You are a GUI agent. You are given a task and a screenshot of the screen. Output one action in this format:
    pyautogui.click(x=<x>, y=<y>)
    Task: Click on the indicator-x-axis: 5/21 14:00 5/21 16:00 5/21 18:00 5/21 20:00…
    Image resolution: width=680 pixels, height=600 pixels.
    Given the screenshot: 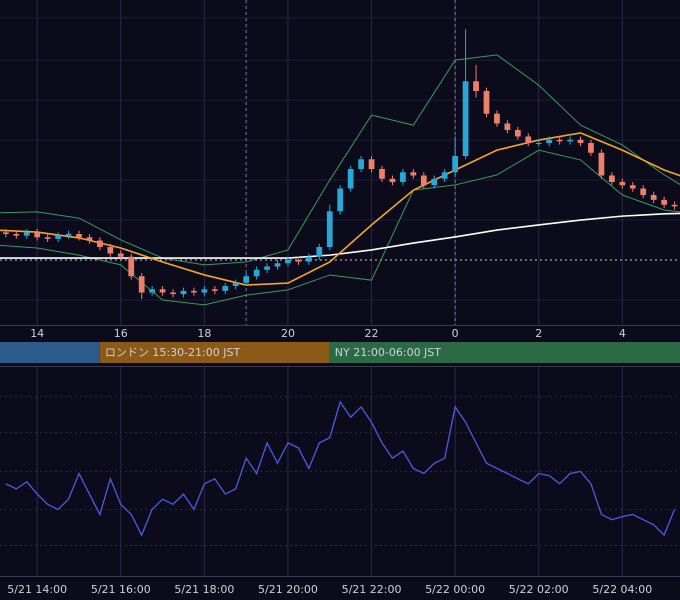 What is the action you would take?
    pyautogui.click(x=329, y=589)
    